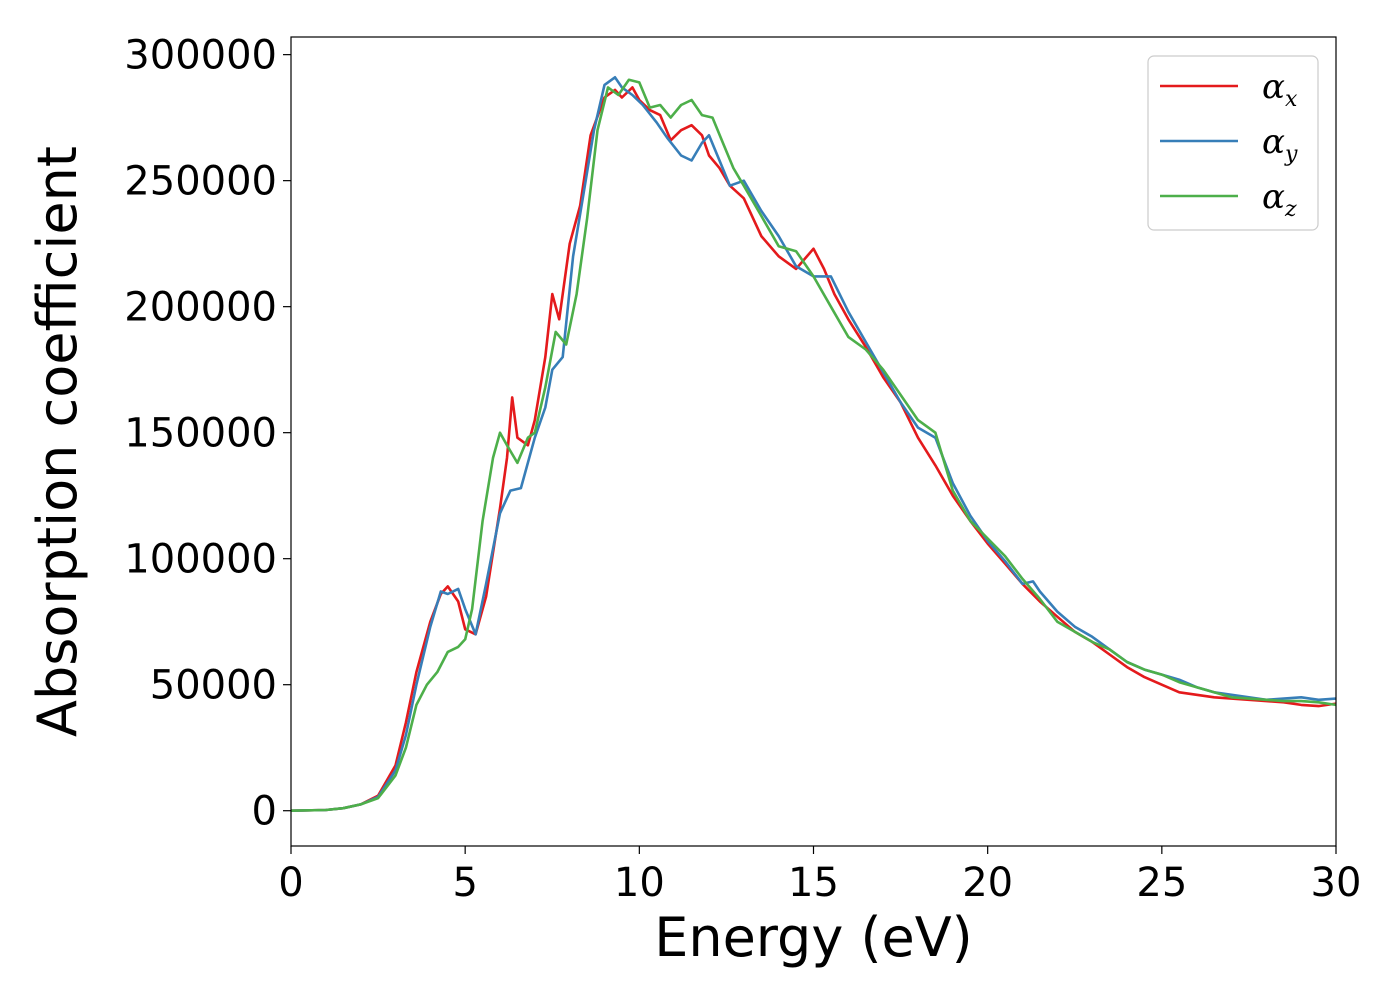 The image size is (1400, 1000). What do you see at coordinates (200, 308) in the screenshot?
I see `y-tick-label: 200000` at bounding box center [200, 308].